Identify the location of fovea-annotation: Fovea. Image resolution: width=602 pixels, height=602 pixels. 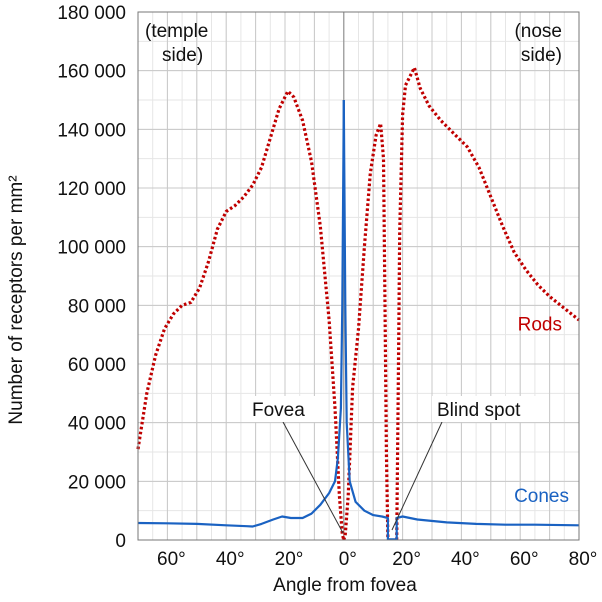
(278, 410).